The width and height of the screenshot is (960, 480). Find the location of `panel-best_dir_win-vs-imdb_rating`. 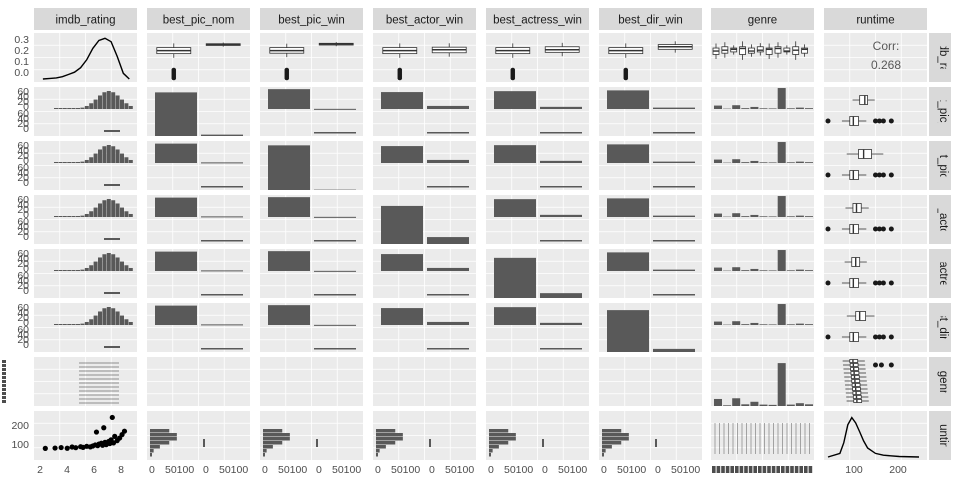

panel-best_dir_win-vs-imdb_rating is located at coordinates (85, 327).